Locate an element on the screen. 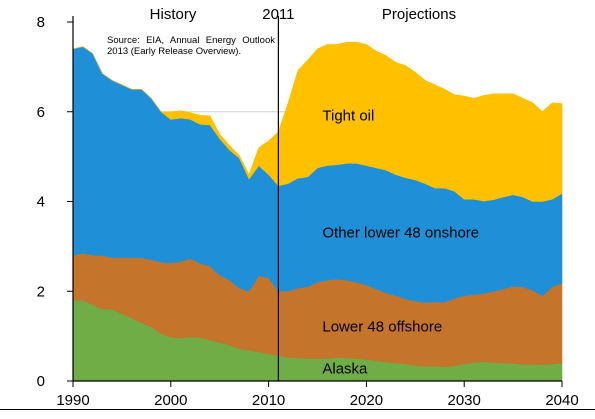  y-tick-label-2: 2 is located at coordinates (41, 291).